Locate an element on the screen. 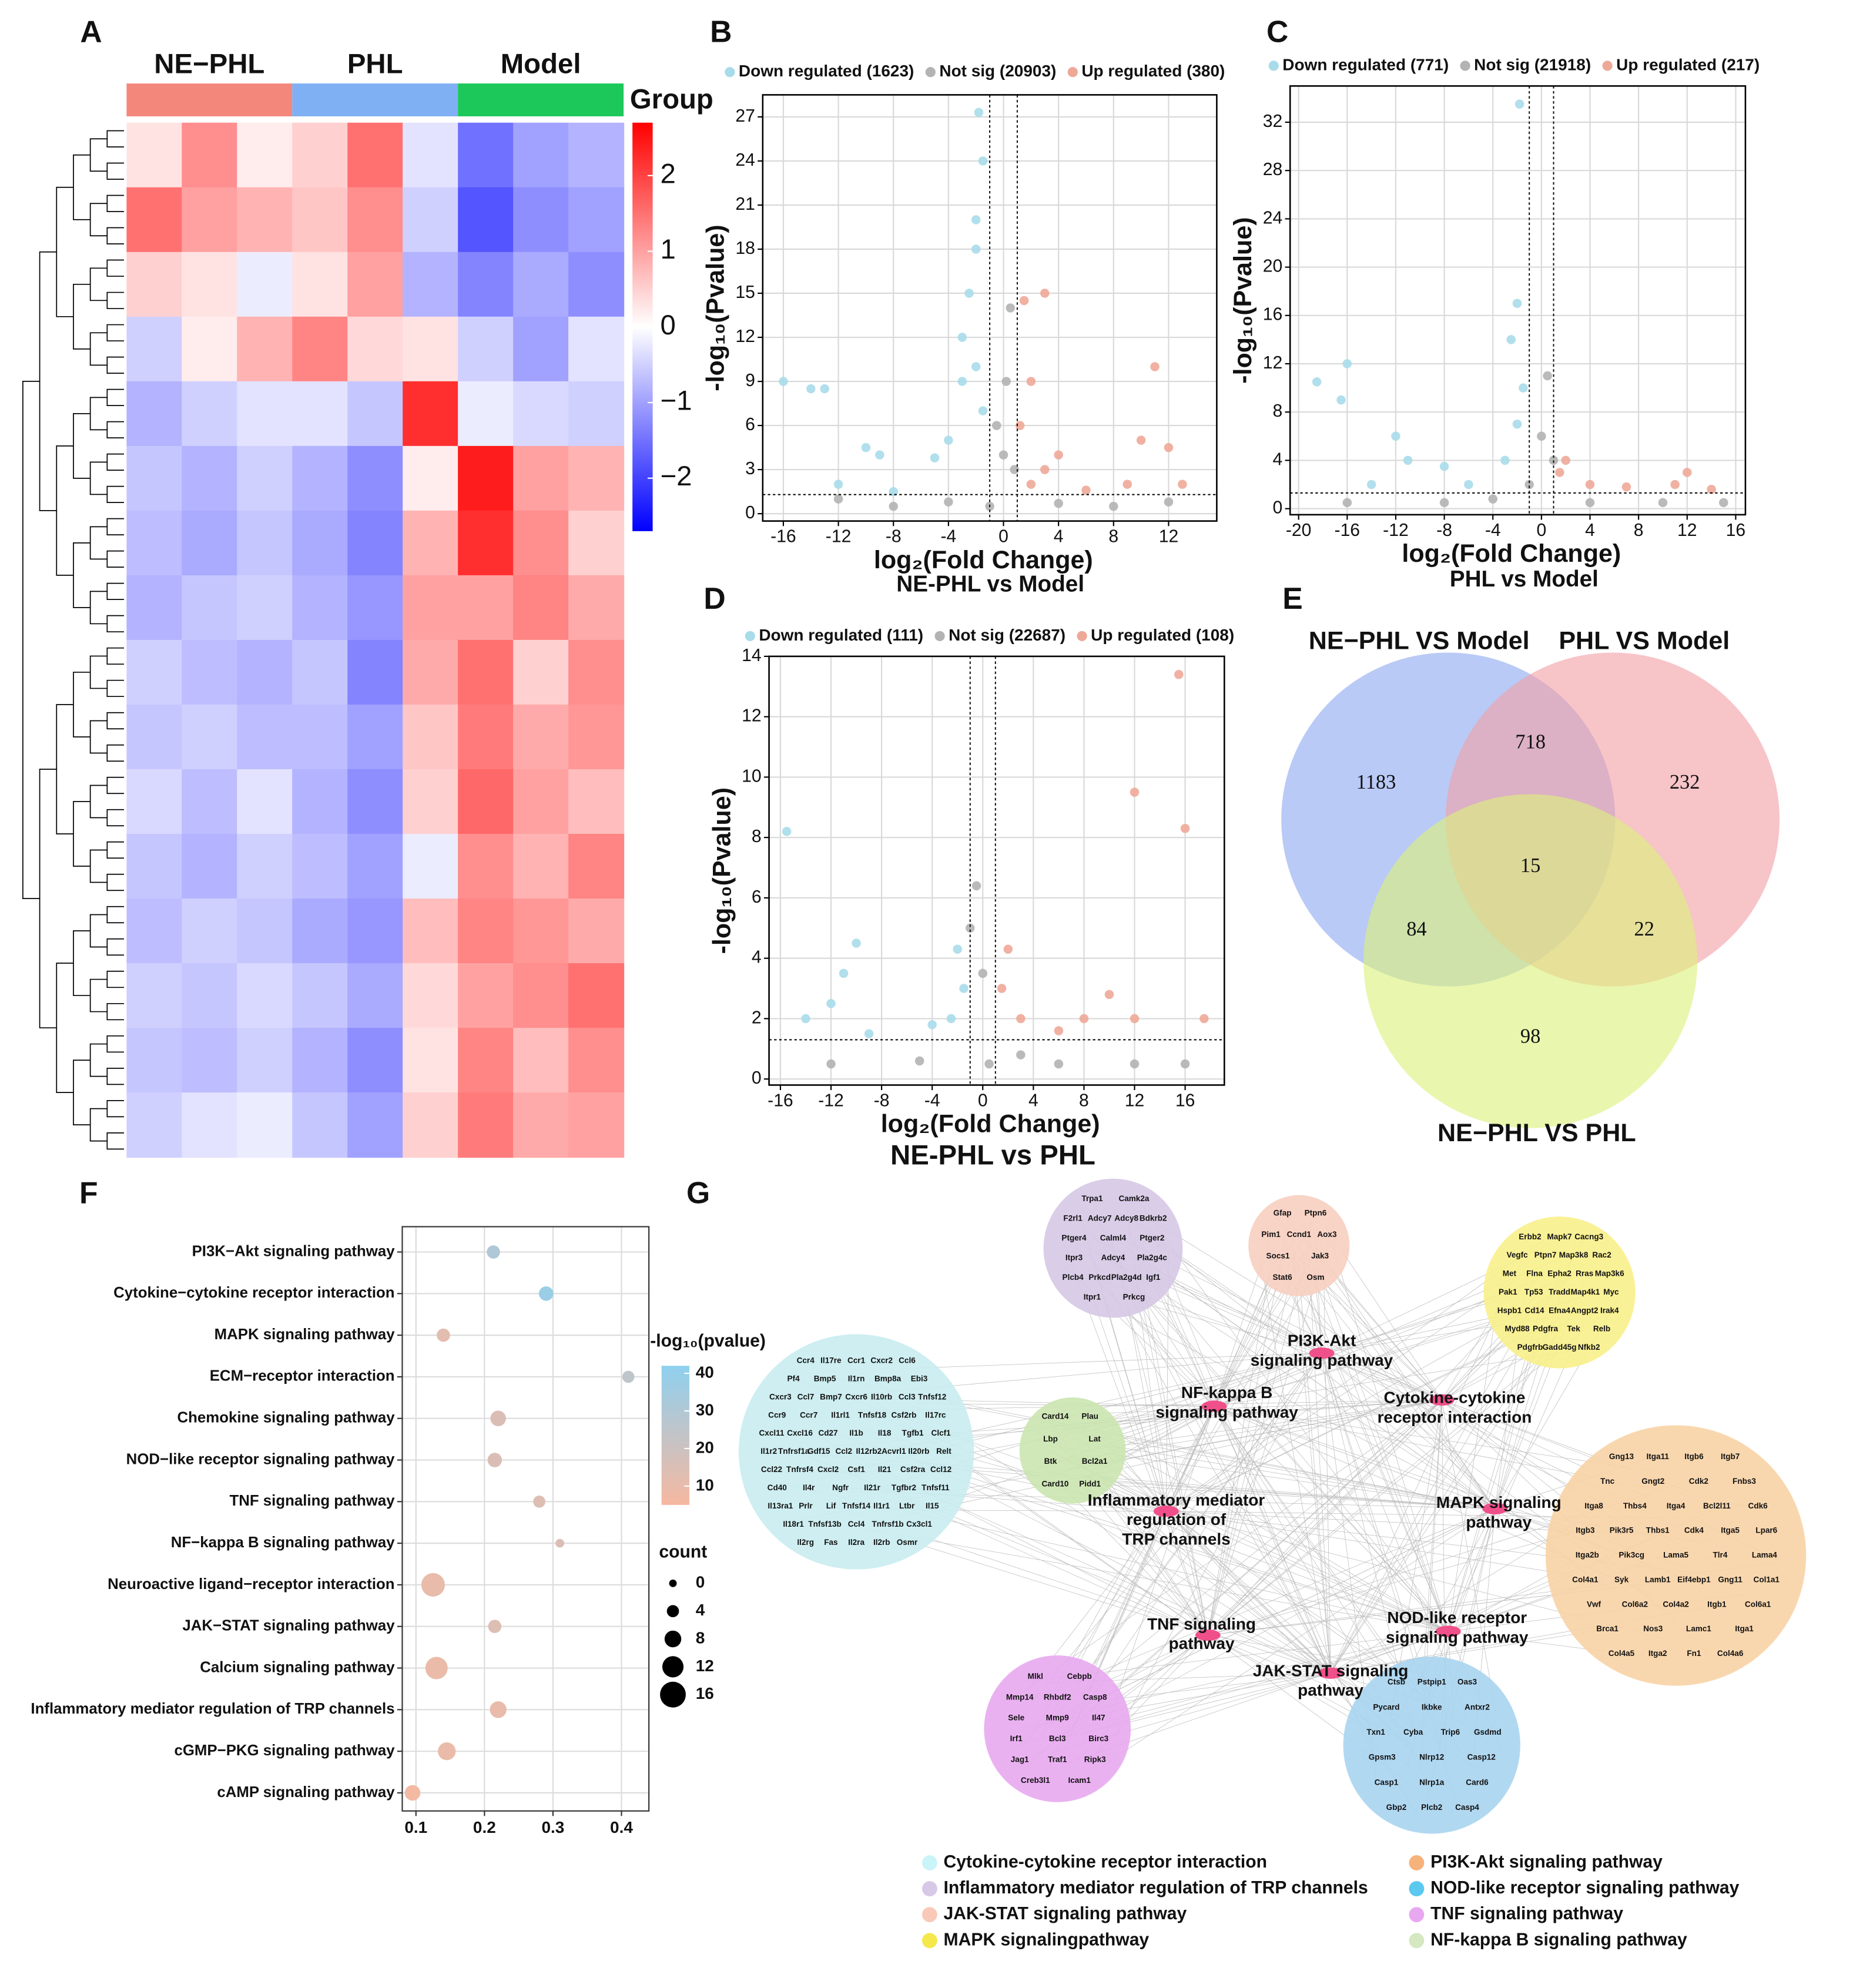 Image resolution: width=1853 pixels, height=1988 pixels. venn-set-label: NE−PHL VS Model is located at coordinates (1419, 641).